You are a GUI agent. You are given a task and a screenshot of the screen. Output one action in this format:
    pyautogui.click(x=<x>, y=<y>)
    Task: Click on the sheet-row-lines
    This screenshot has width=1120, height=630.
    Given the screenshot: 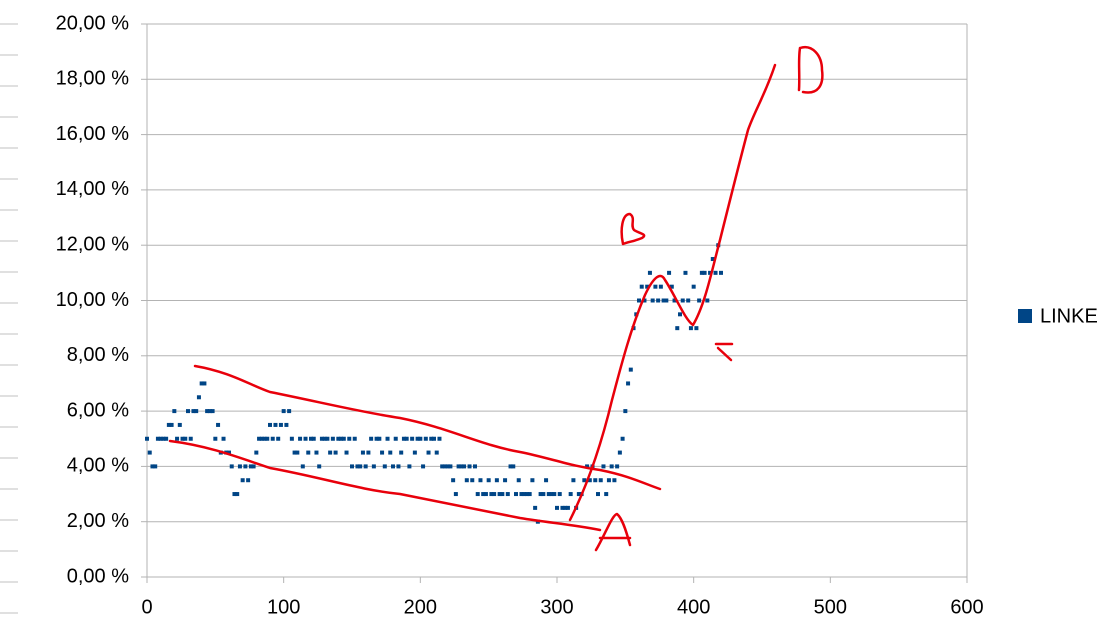 What is the action you would take?
    pyautogui.click(x=9, y=318)
    